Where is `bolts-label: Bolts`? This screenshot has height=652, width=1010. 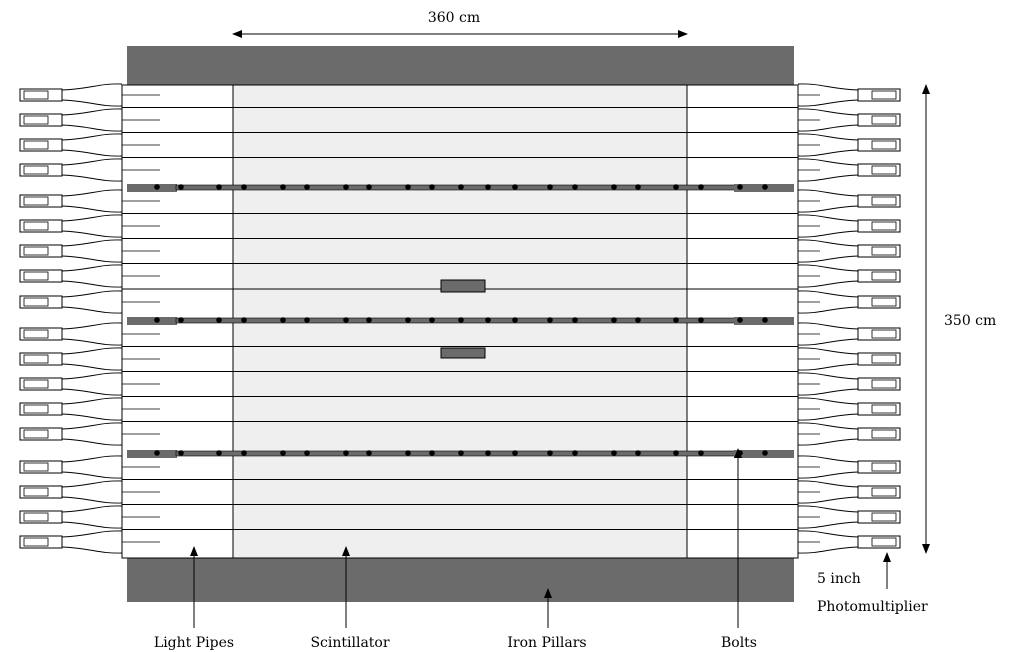
bolts-label: Bolts is located at coordinates (739, 643).